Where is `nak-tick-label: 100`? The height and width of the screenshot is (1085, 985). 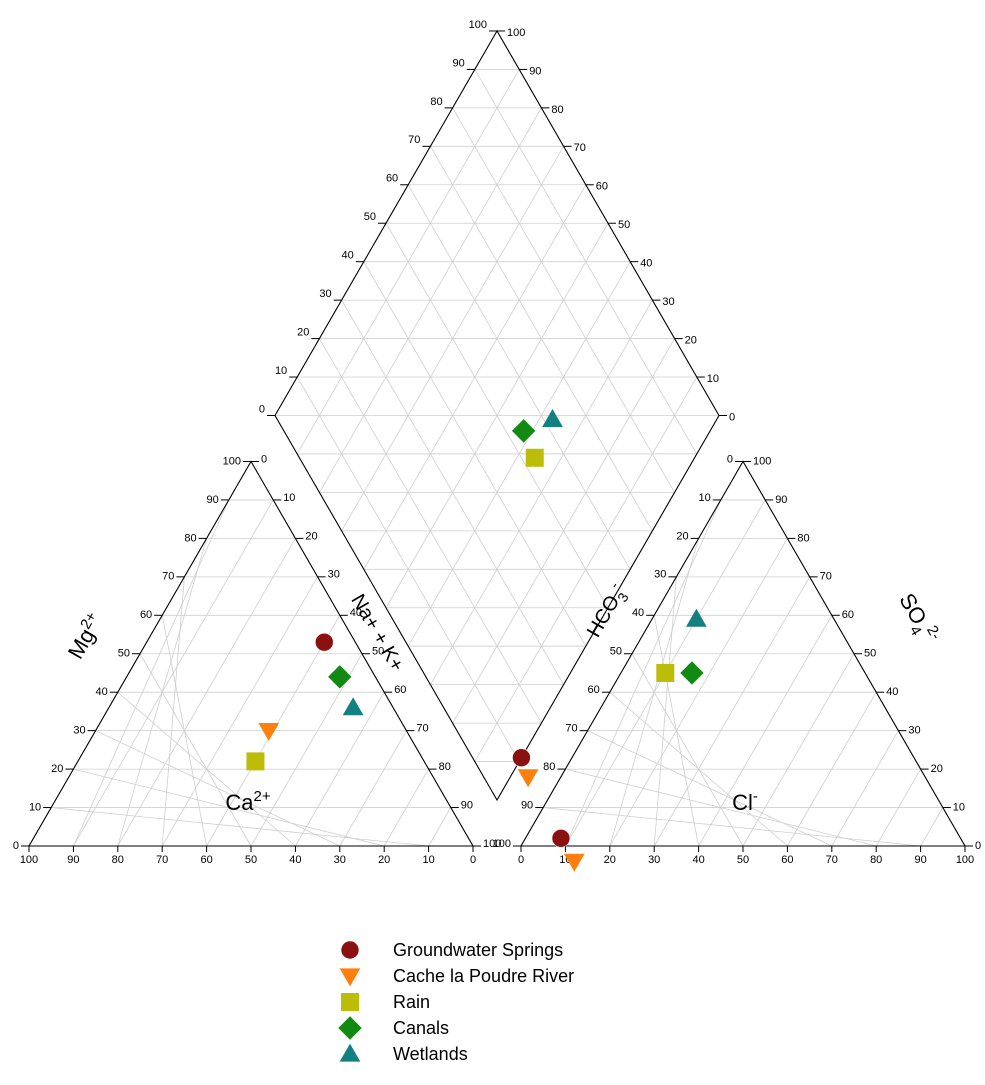 nak-tick-label: 100 is located at coordinates (492, 844).